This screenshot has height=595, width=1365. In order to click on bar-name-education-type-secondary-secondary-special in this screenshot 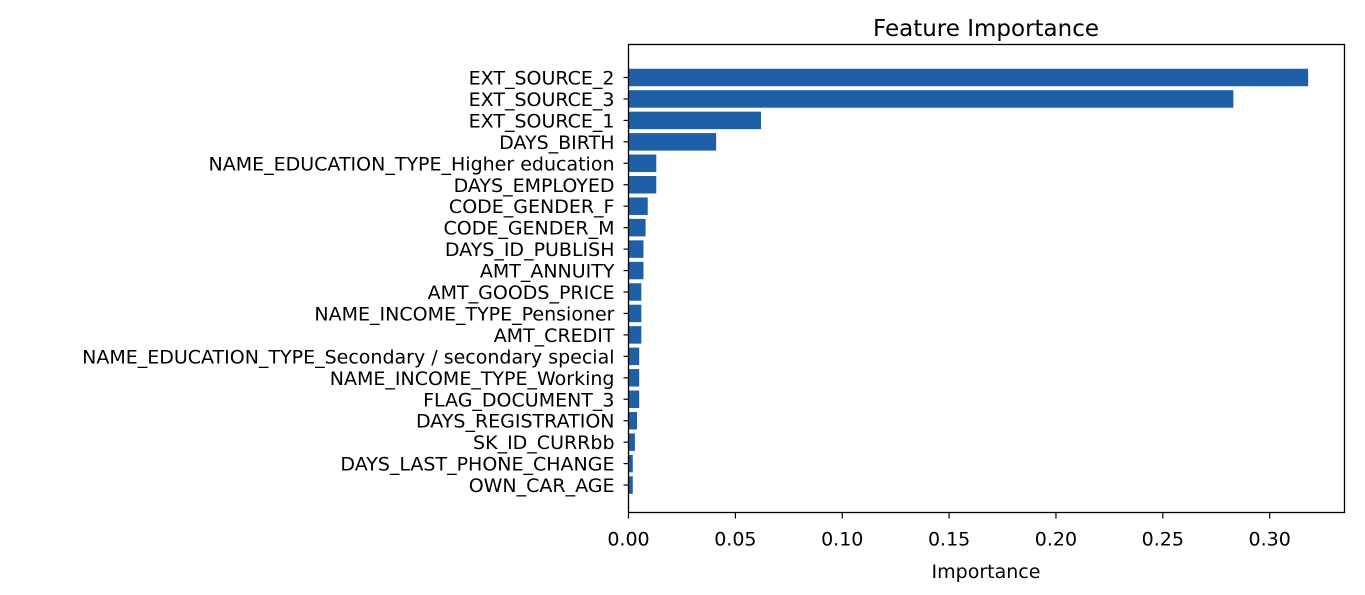, I will do `click(634, 356)`.